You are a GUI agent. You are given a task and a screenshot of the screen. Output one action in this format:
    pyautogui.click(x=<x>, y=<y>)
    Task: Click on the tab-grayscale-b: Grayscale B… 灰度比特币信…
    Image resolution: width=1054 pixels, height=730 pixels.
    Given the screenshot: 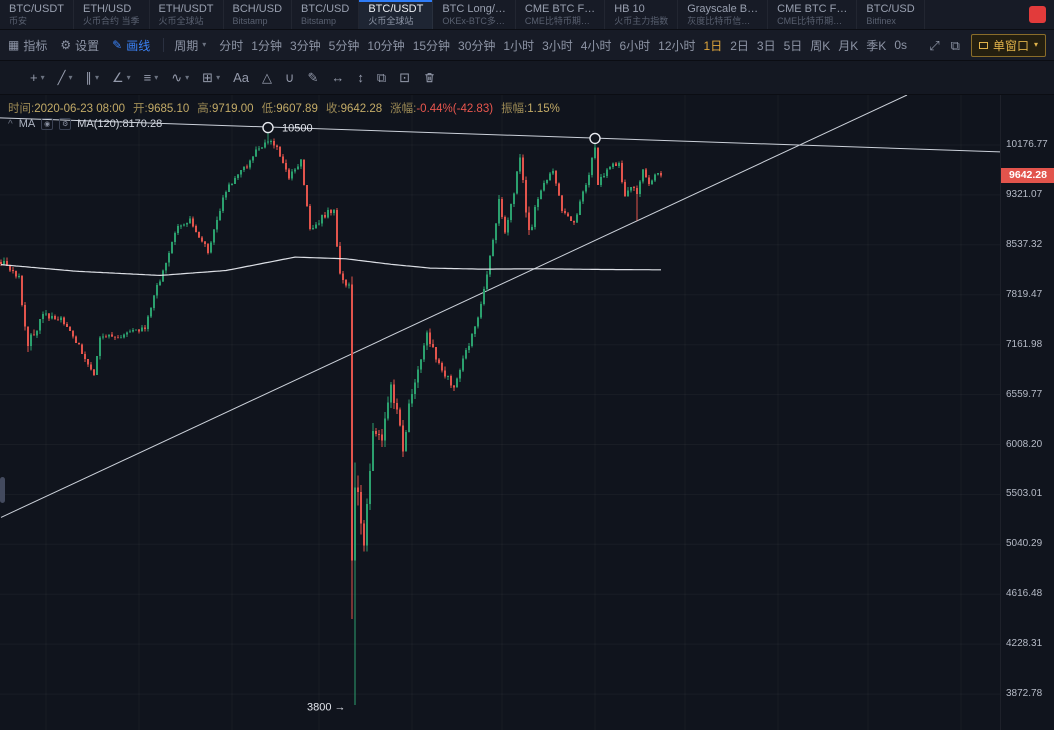 What is the action you would take?
    pyautogui.click(x=723, y=14)
    